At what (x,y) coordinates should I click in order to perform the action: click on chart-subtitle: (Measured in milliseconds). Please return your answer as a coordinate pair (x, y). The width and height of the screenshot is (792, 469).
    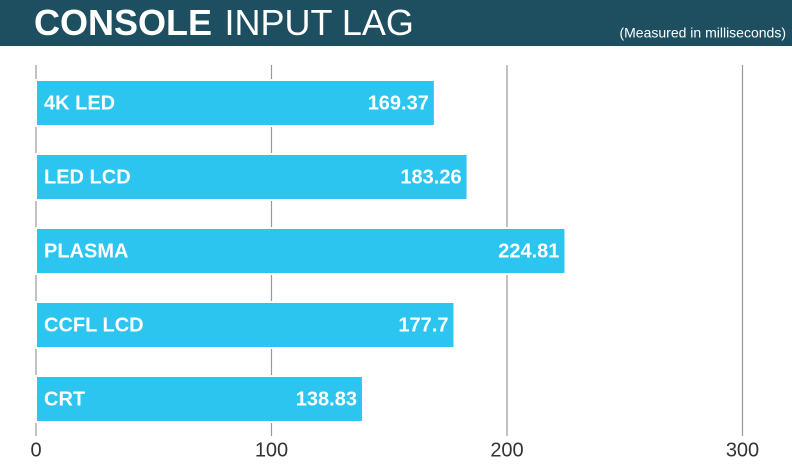
    Looking at the image, I should click on (702, 33).